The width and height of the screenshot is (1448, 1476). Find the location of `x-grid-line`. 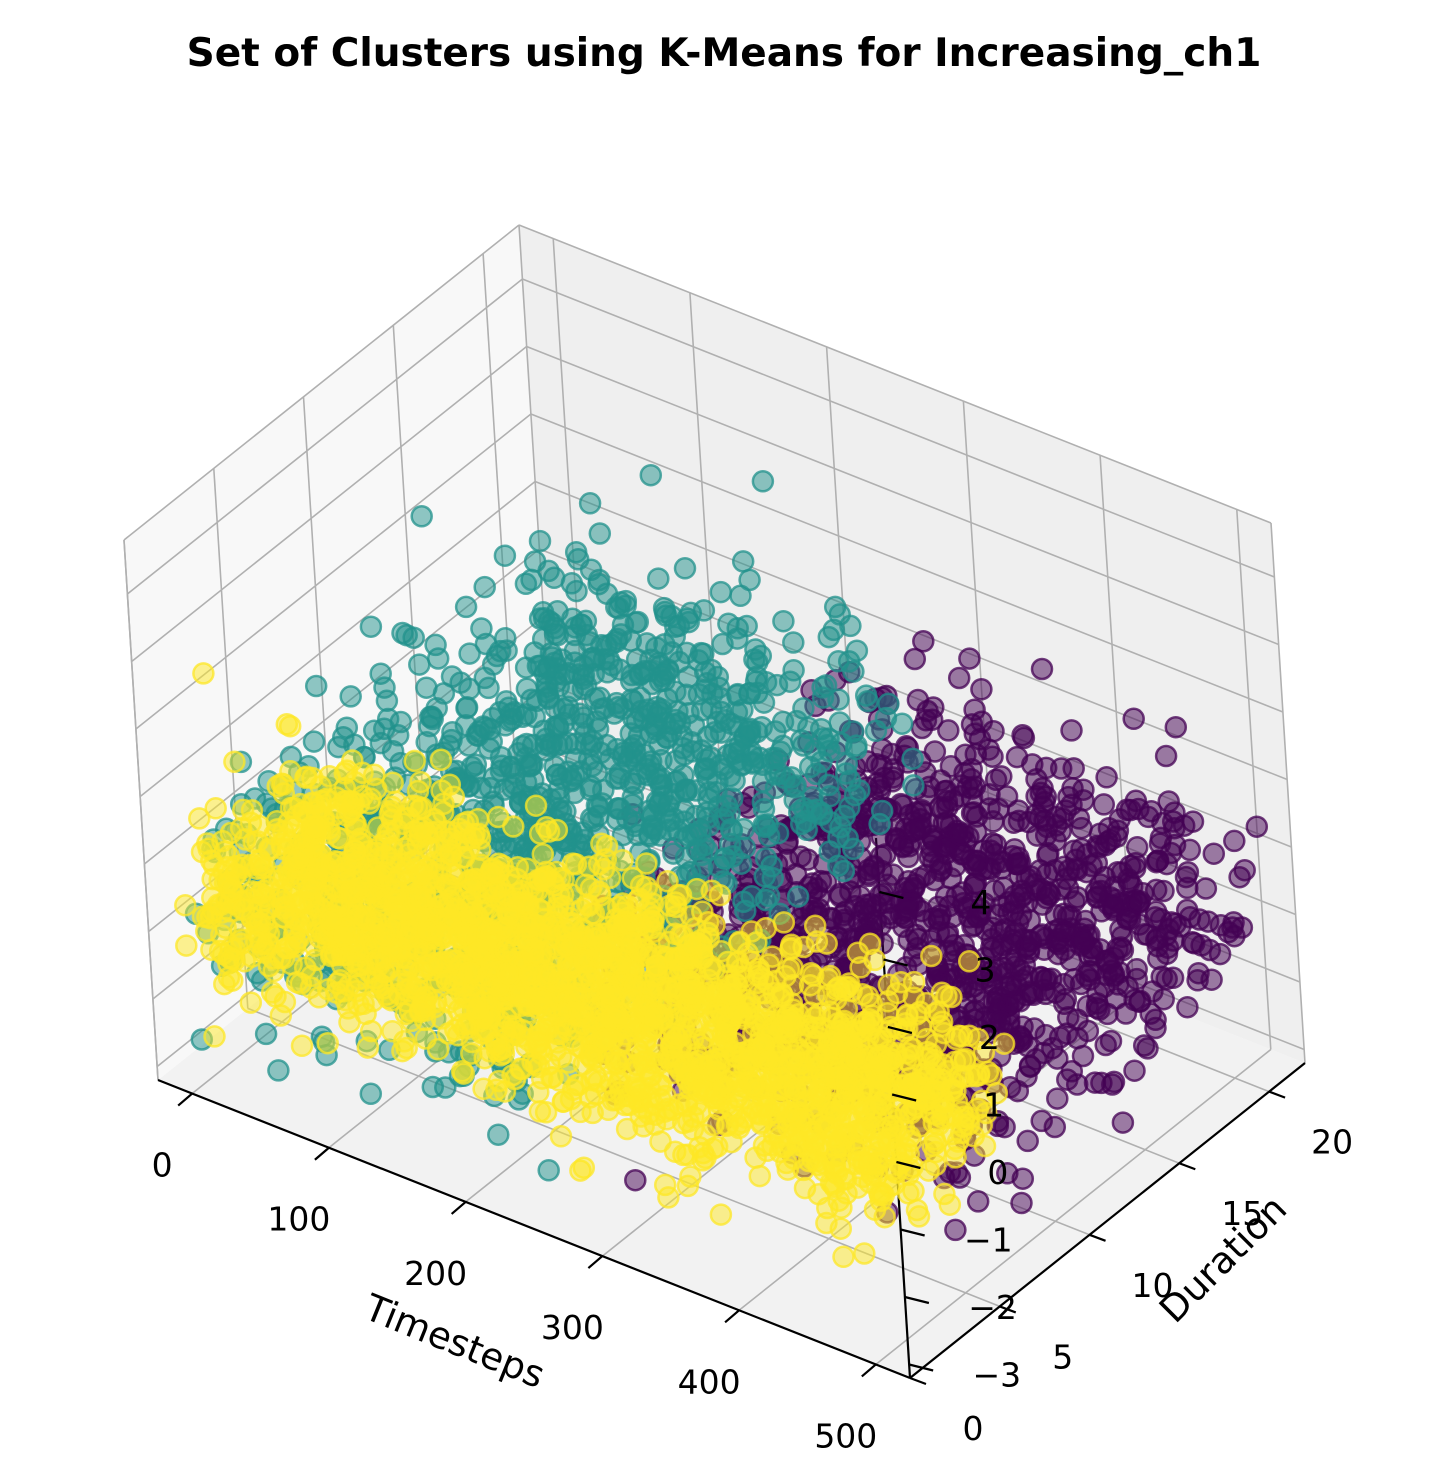

x-grid-line is located at coordinates (1254, 779).